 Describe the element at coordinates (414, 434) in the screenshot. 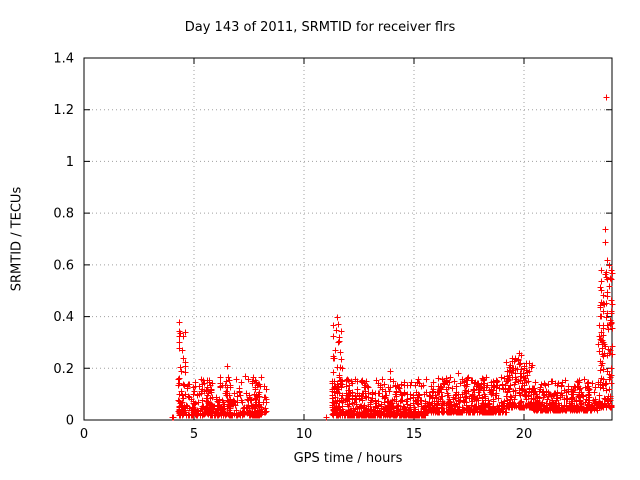

I see `svg-text: 15` at that location.